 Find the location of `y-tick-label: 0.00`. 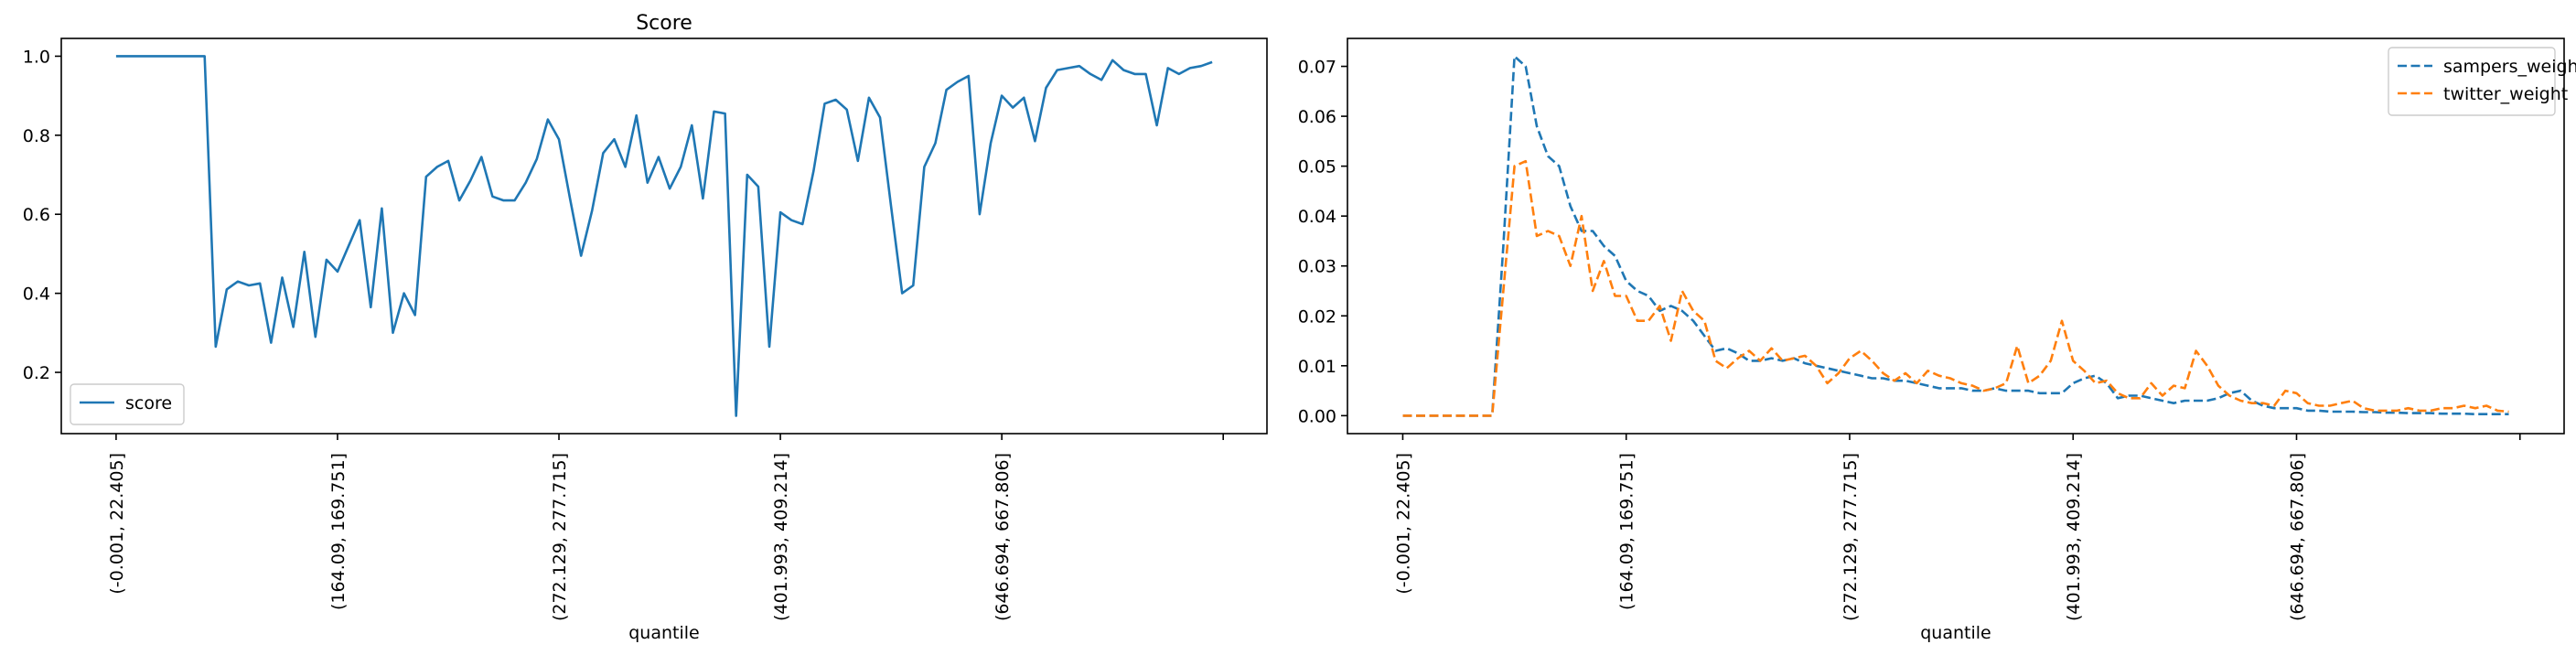

y-tick-label: 0.00 is located at coordinates (1317, 416).